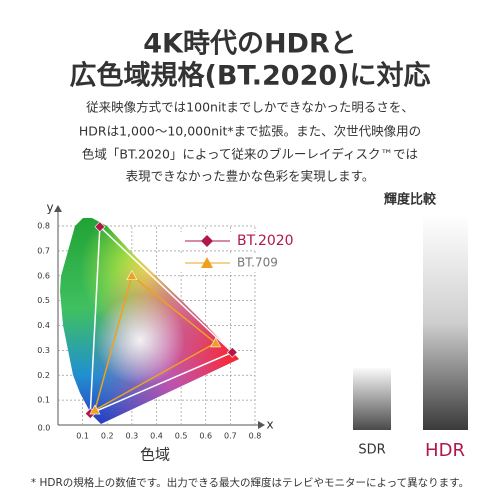  Describe the element at coordinates (230, 436) in the screenshot. I see `x-tick-label: 0.7` at that location.